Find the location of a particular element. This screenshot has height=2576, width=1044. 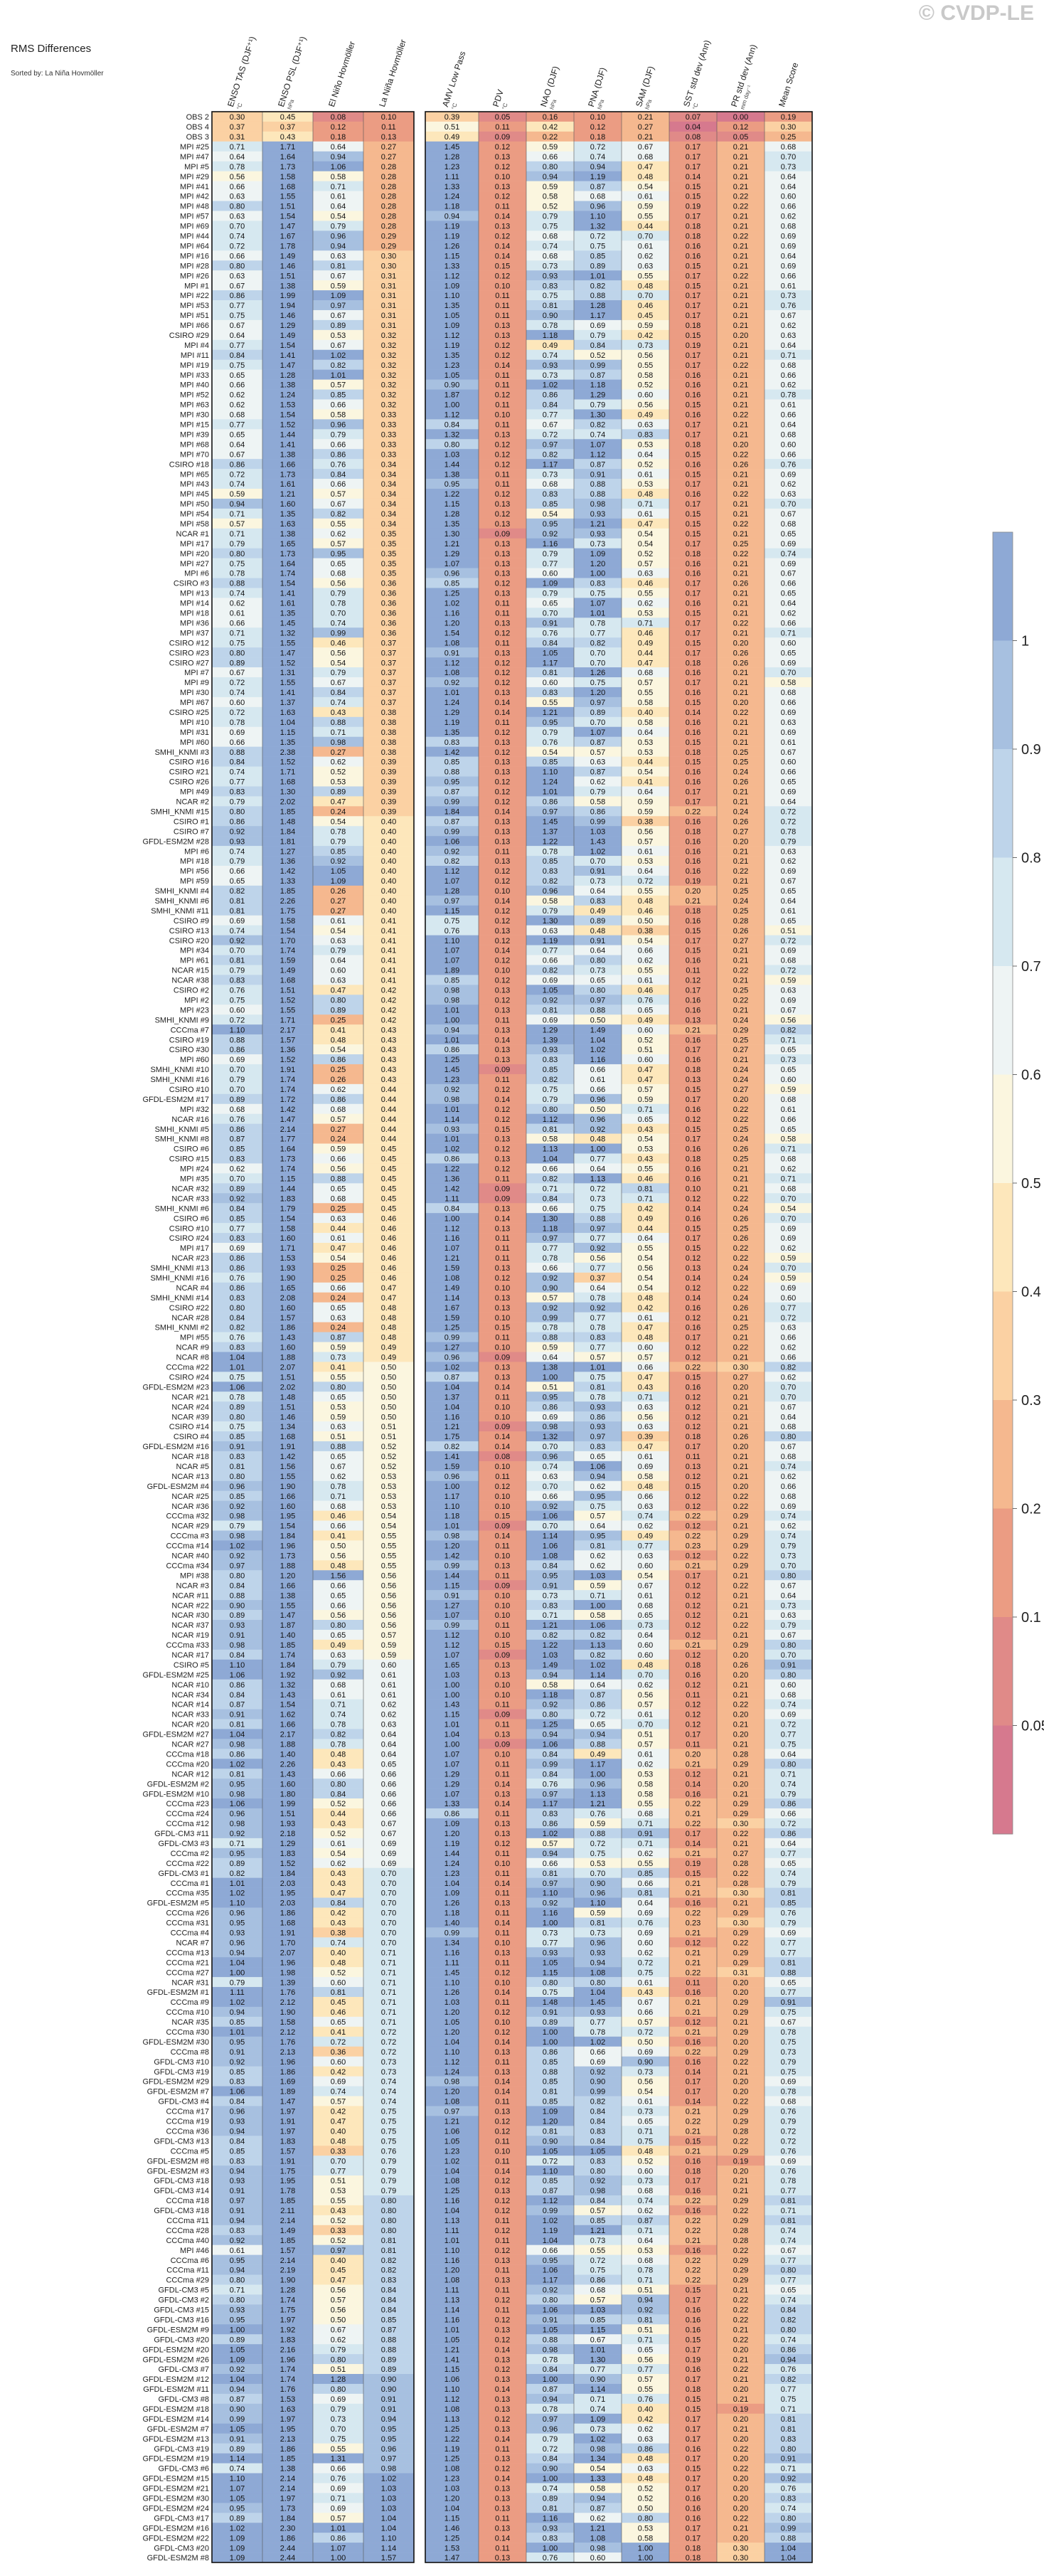

cell-value: 1.65 is located at coordinates (287, 544).